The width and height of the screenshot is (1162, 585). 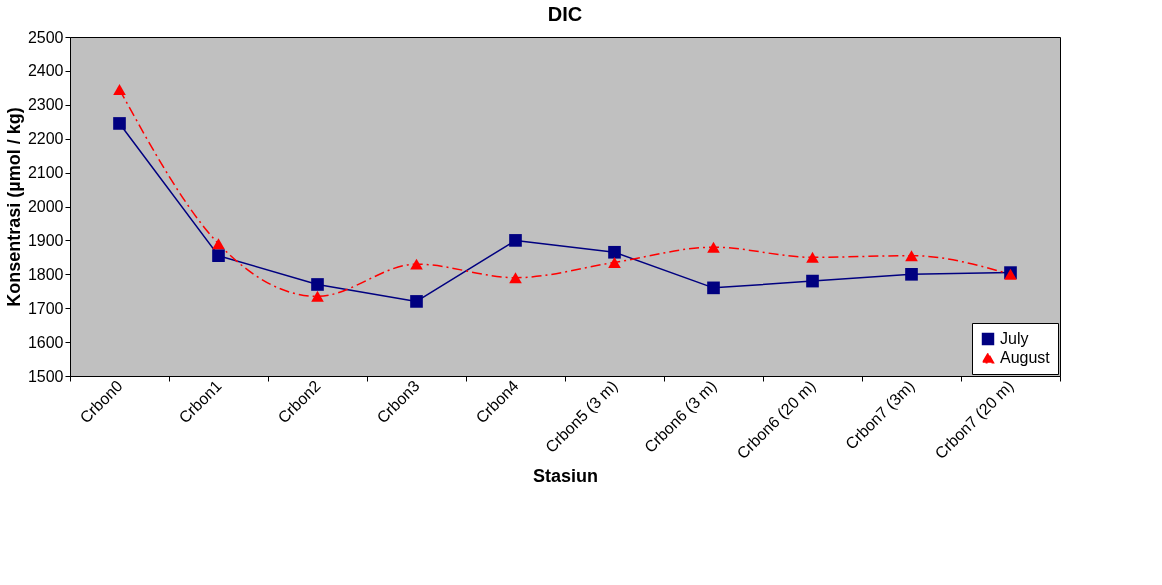 What do you see at coordinates (45, 240) in the screenshot?
I see `y-tick-label: 1900` at bounding box center [45, 240].